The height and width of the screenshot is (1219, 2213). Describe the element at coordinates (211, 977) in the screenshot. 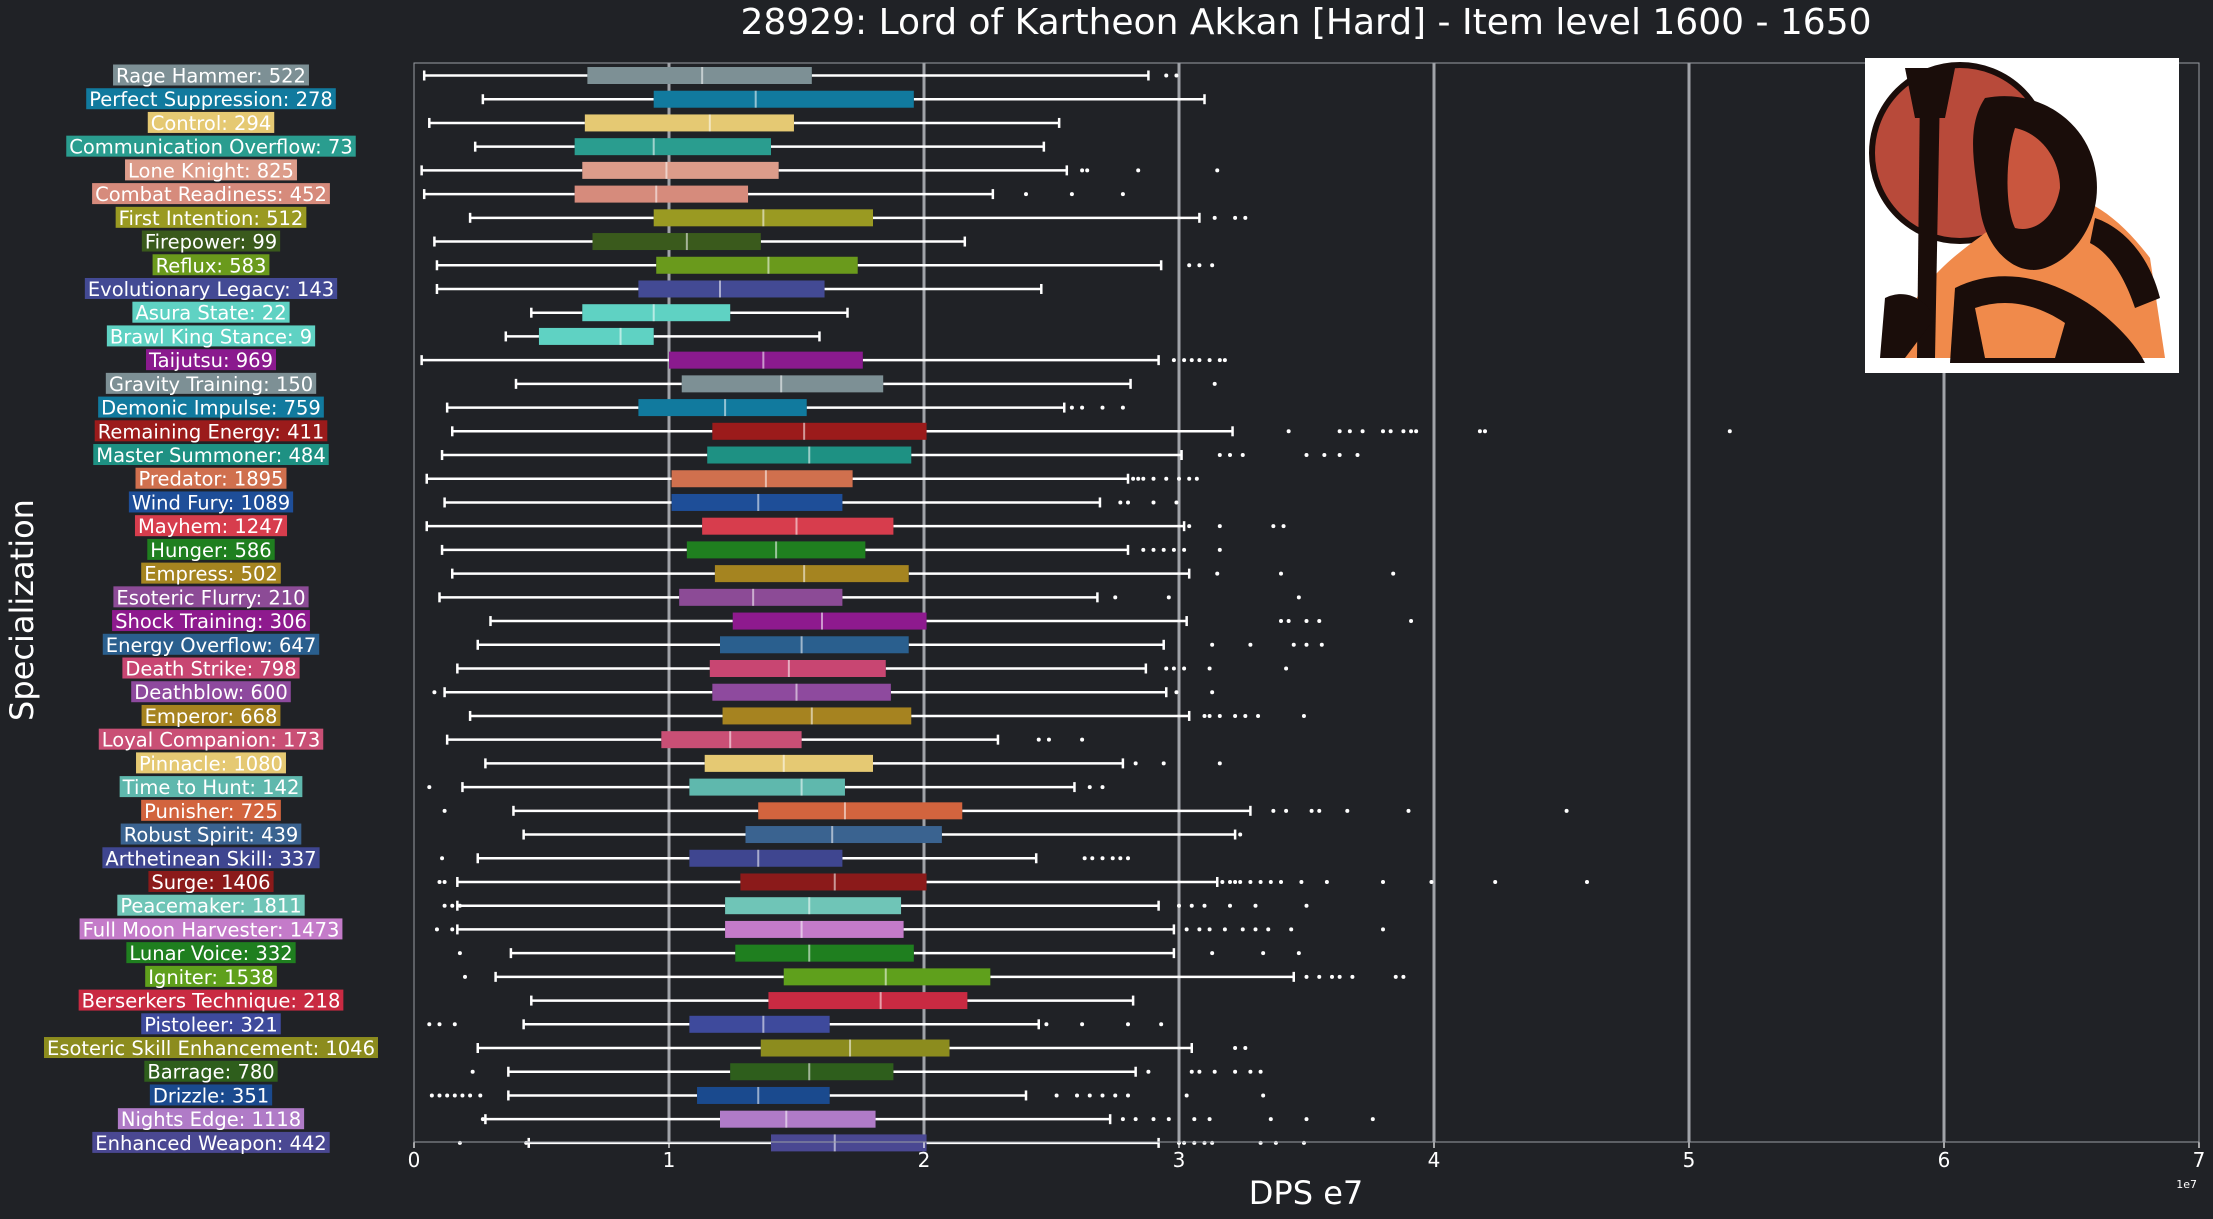

I see `spec-label-text: Igniter: 1538` at that location.